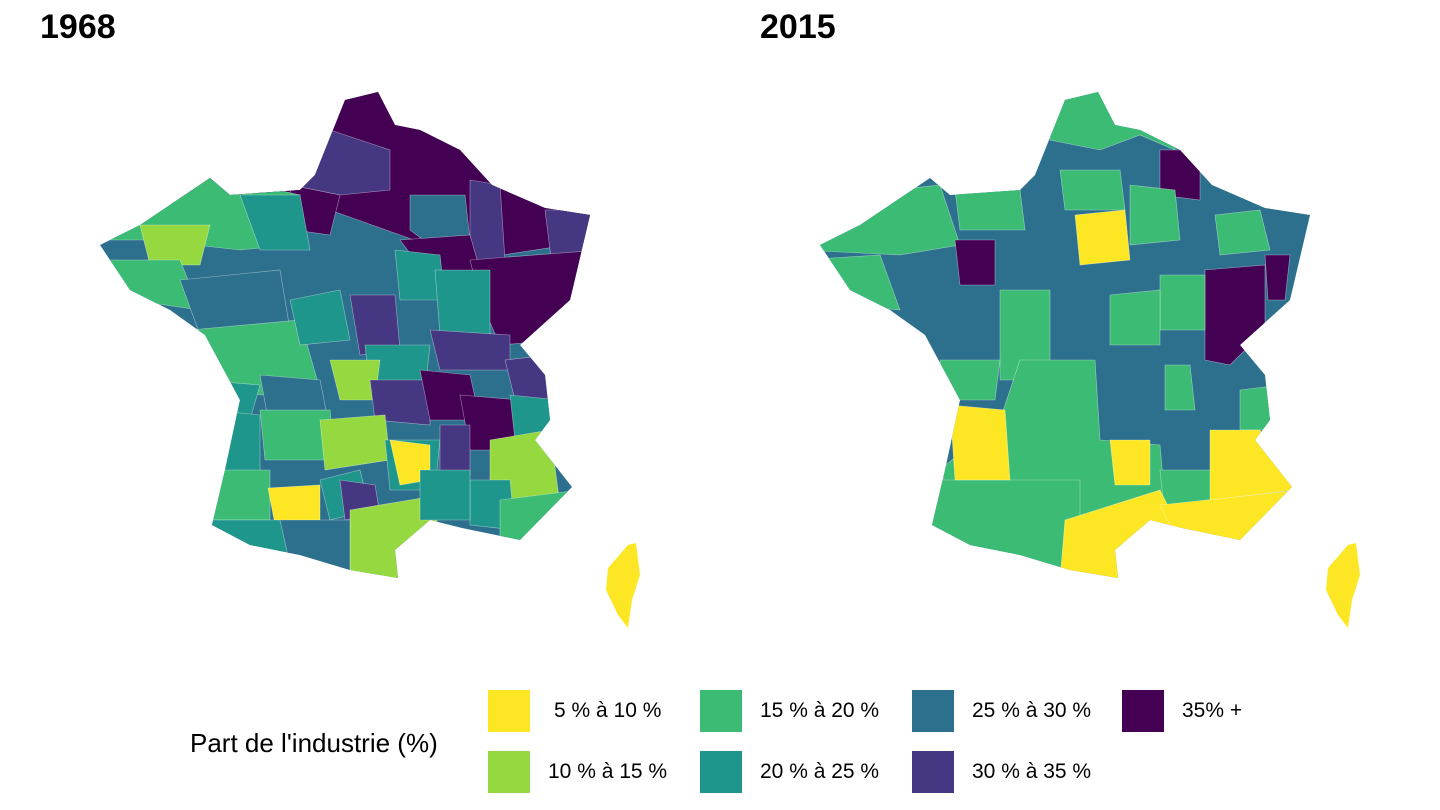  Describe the element at coordinates (820, 710) in the screenshot. I see `legend-label-15-20: 15 % à 20 %` at that location.